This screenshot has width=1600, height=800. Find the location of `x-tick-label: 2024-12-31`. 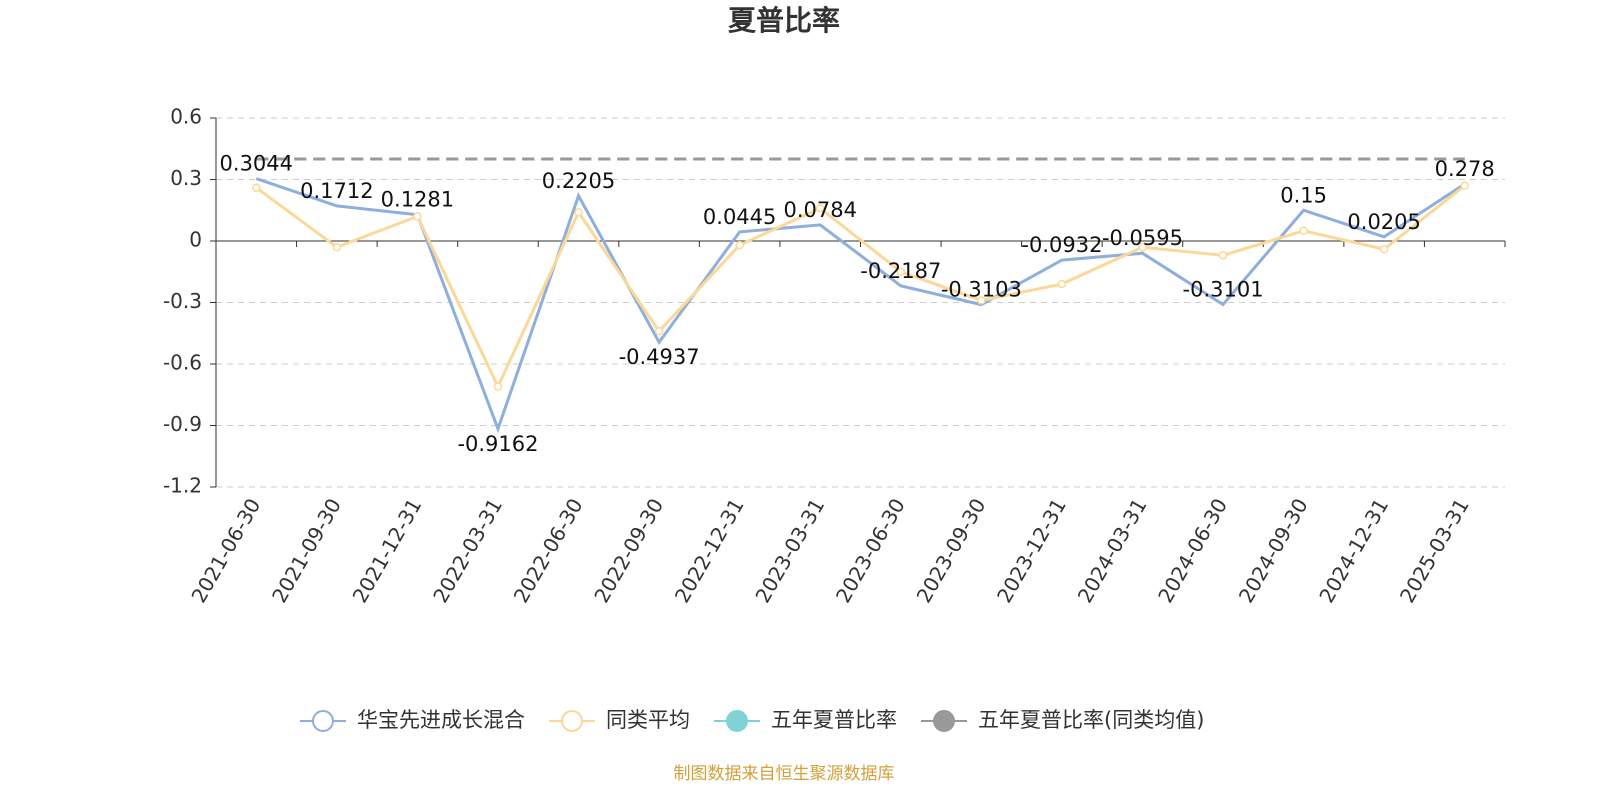

x-tick-label: 2024-12-31 is located at coordinates (1353, 550).